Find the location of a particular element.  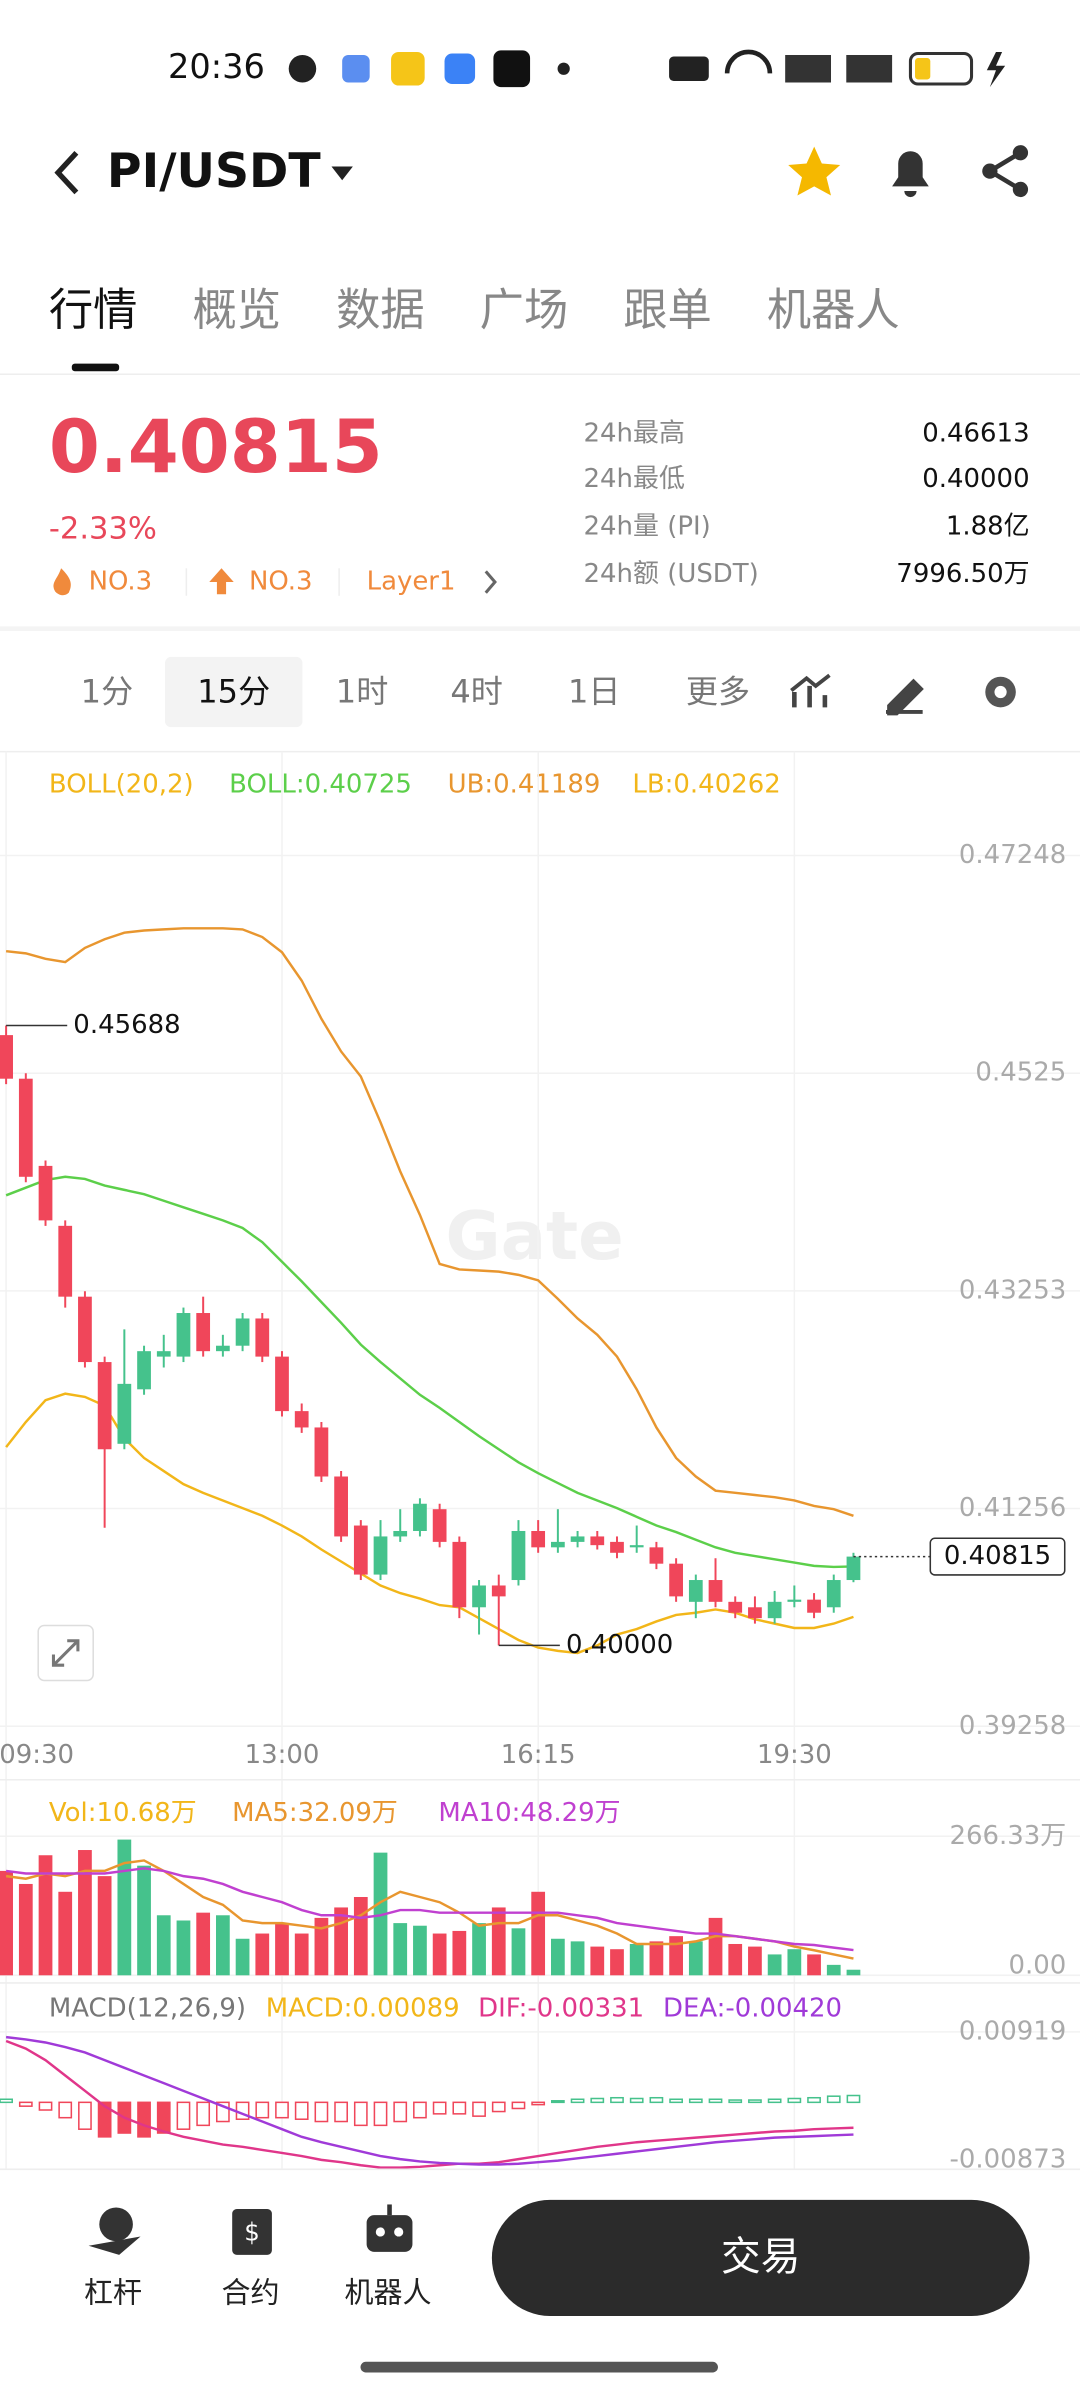

expand-button is located at coordinates (65, 1653).